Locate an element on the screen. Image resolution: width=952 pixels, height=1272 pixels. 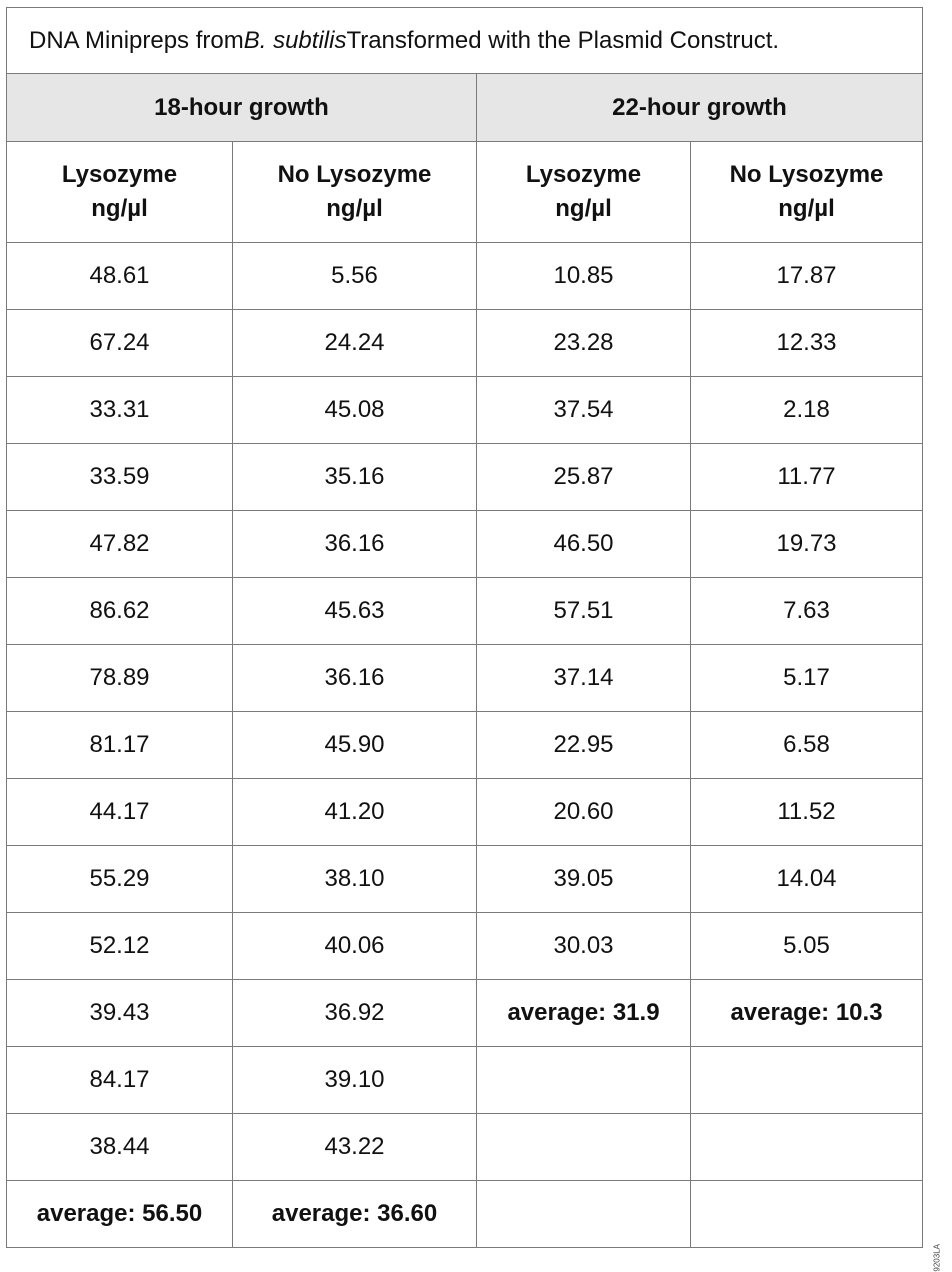
table-cell: 46.50 is located at coordinates (584, 544).